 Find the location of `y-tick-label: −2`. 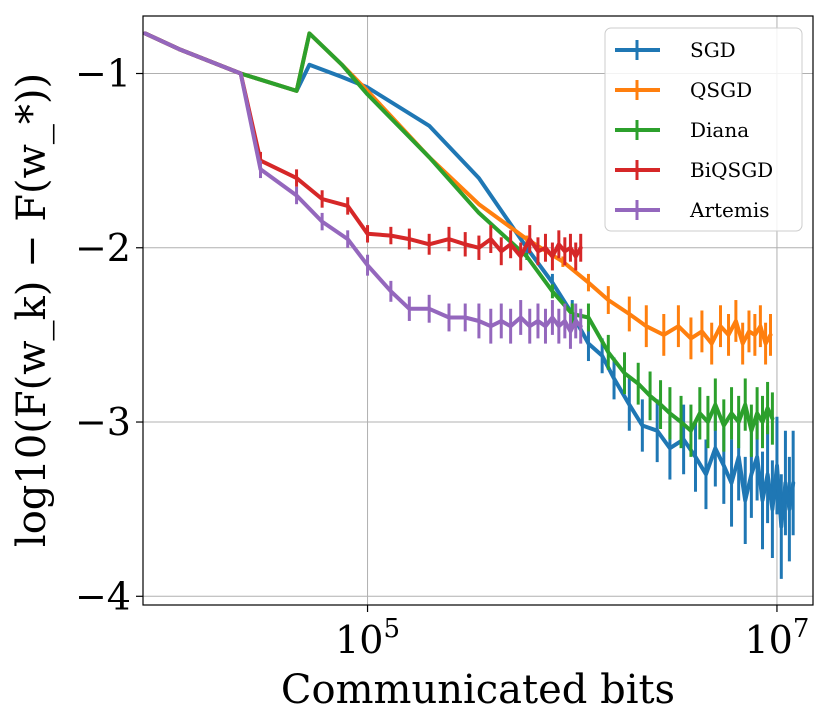

y-tick-label: −2 is located at coordinates (103, 248).